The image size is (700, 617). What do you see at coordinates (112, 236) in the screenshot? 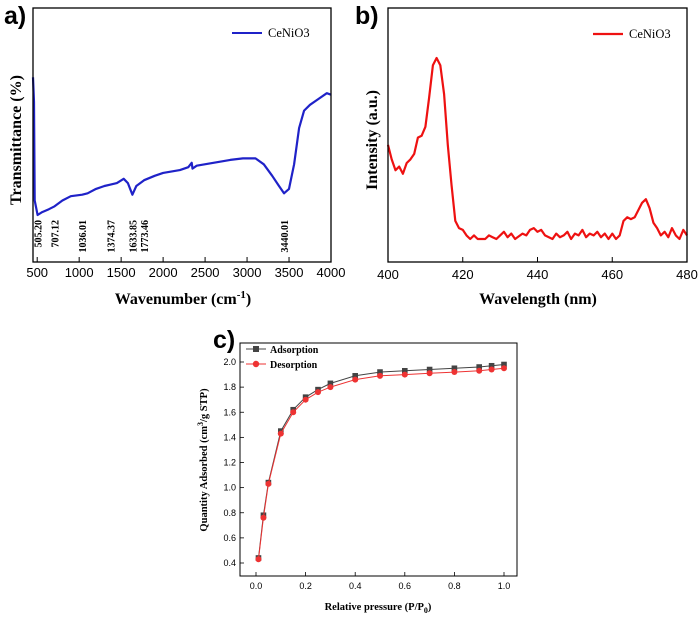
I see `peak-label: 1374.37` at bounding box center [112, 236].